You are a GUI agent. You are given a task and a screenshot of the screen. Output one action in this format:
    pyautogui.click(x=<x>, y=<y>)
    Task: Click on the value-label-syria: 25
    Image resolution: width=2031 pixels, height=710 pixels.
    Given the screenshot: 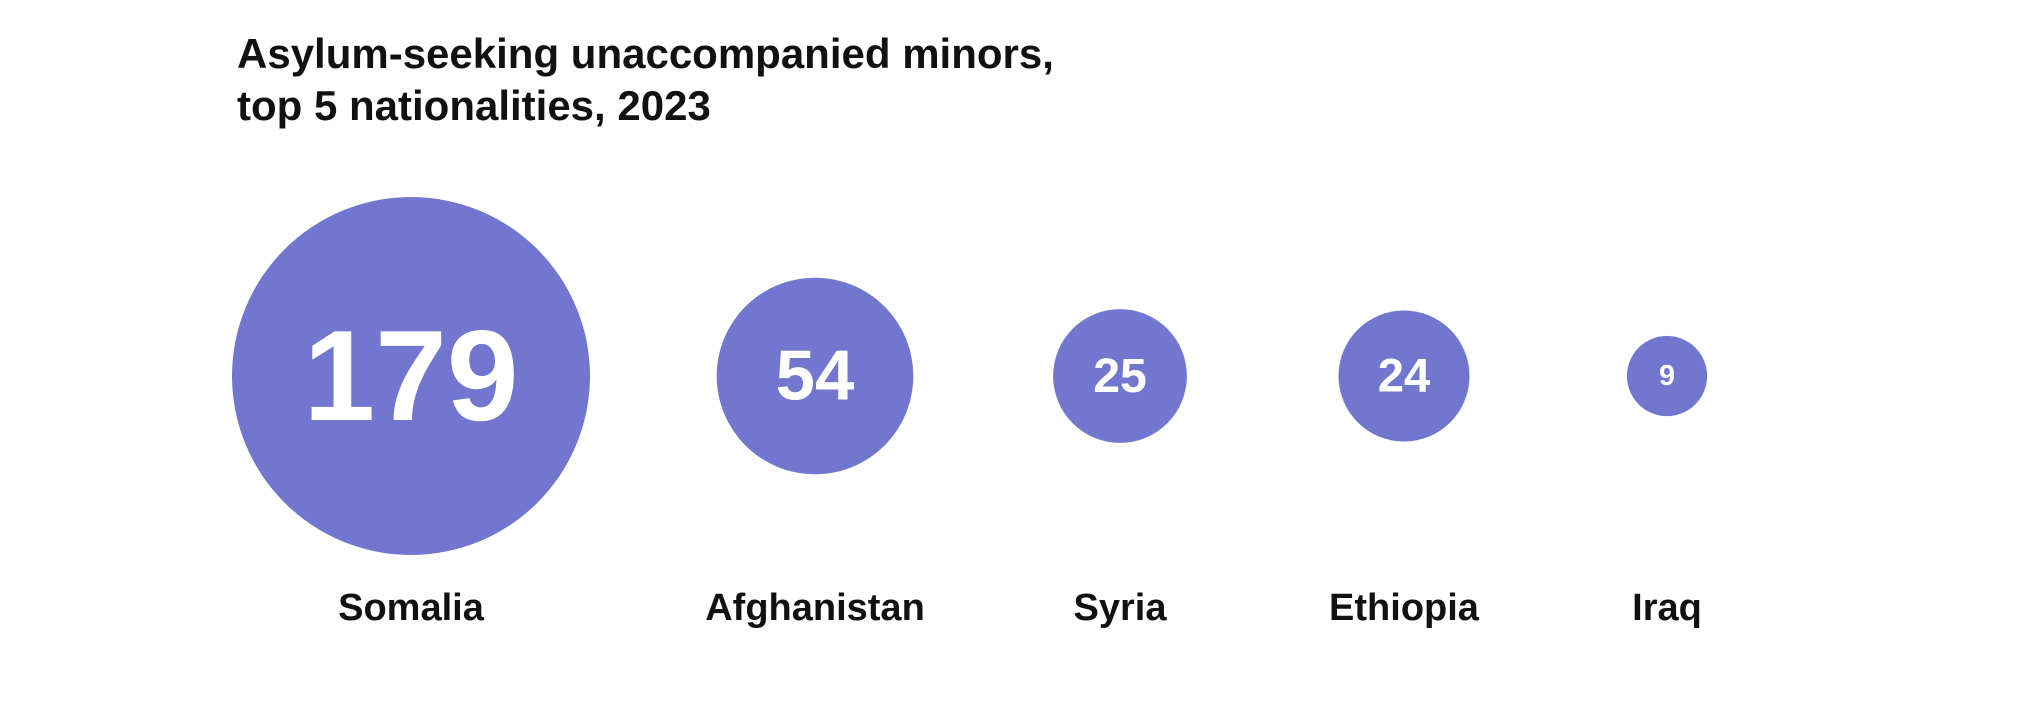 What is the action you would take?
    pyautogui.click(x=1120, y=376)
    